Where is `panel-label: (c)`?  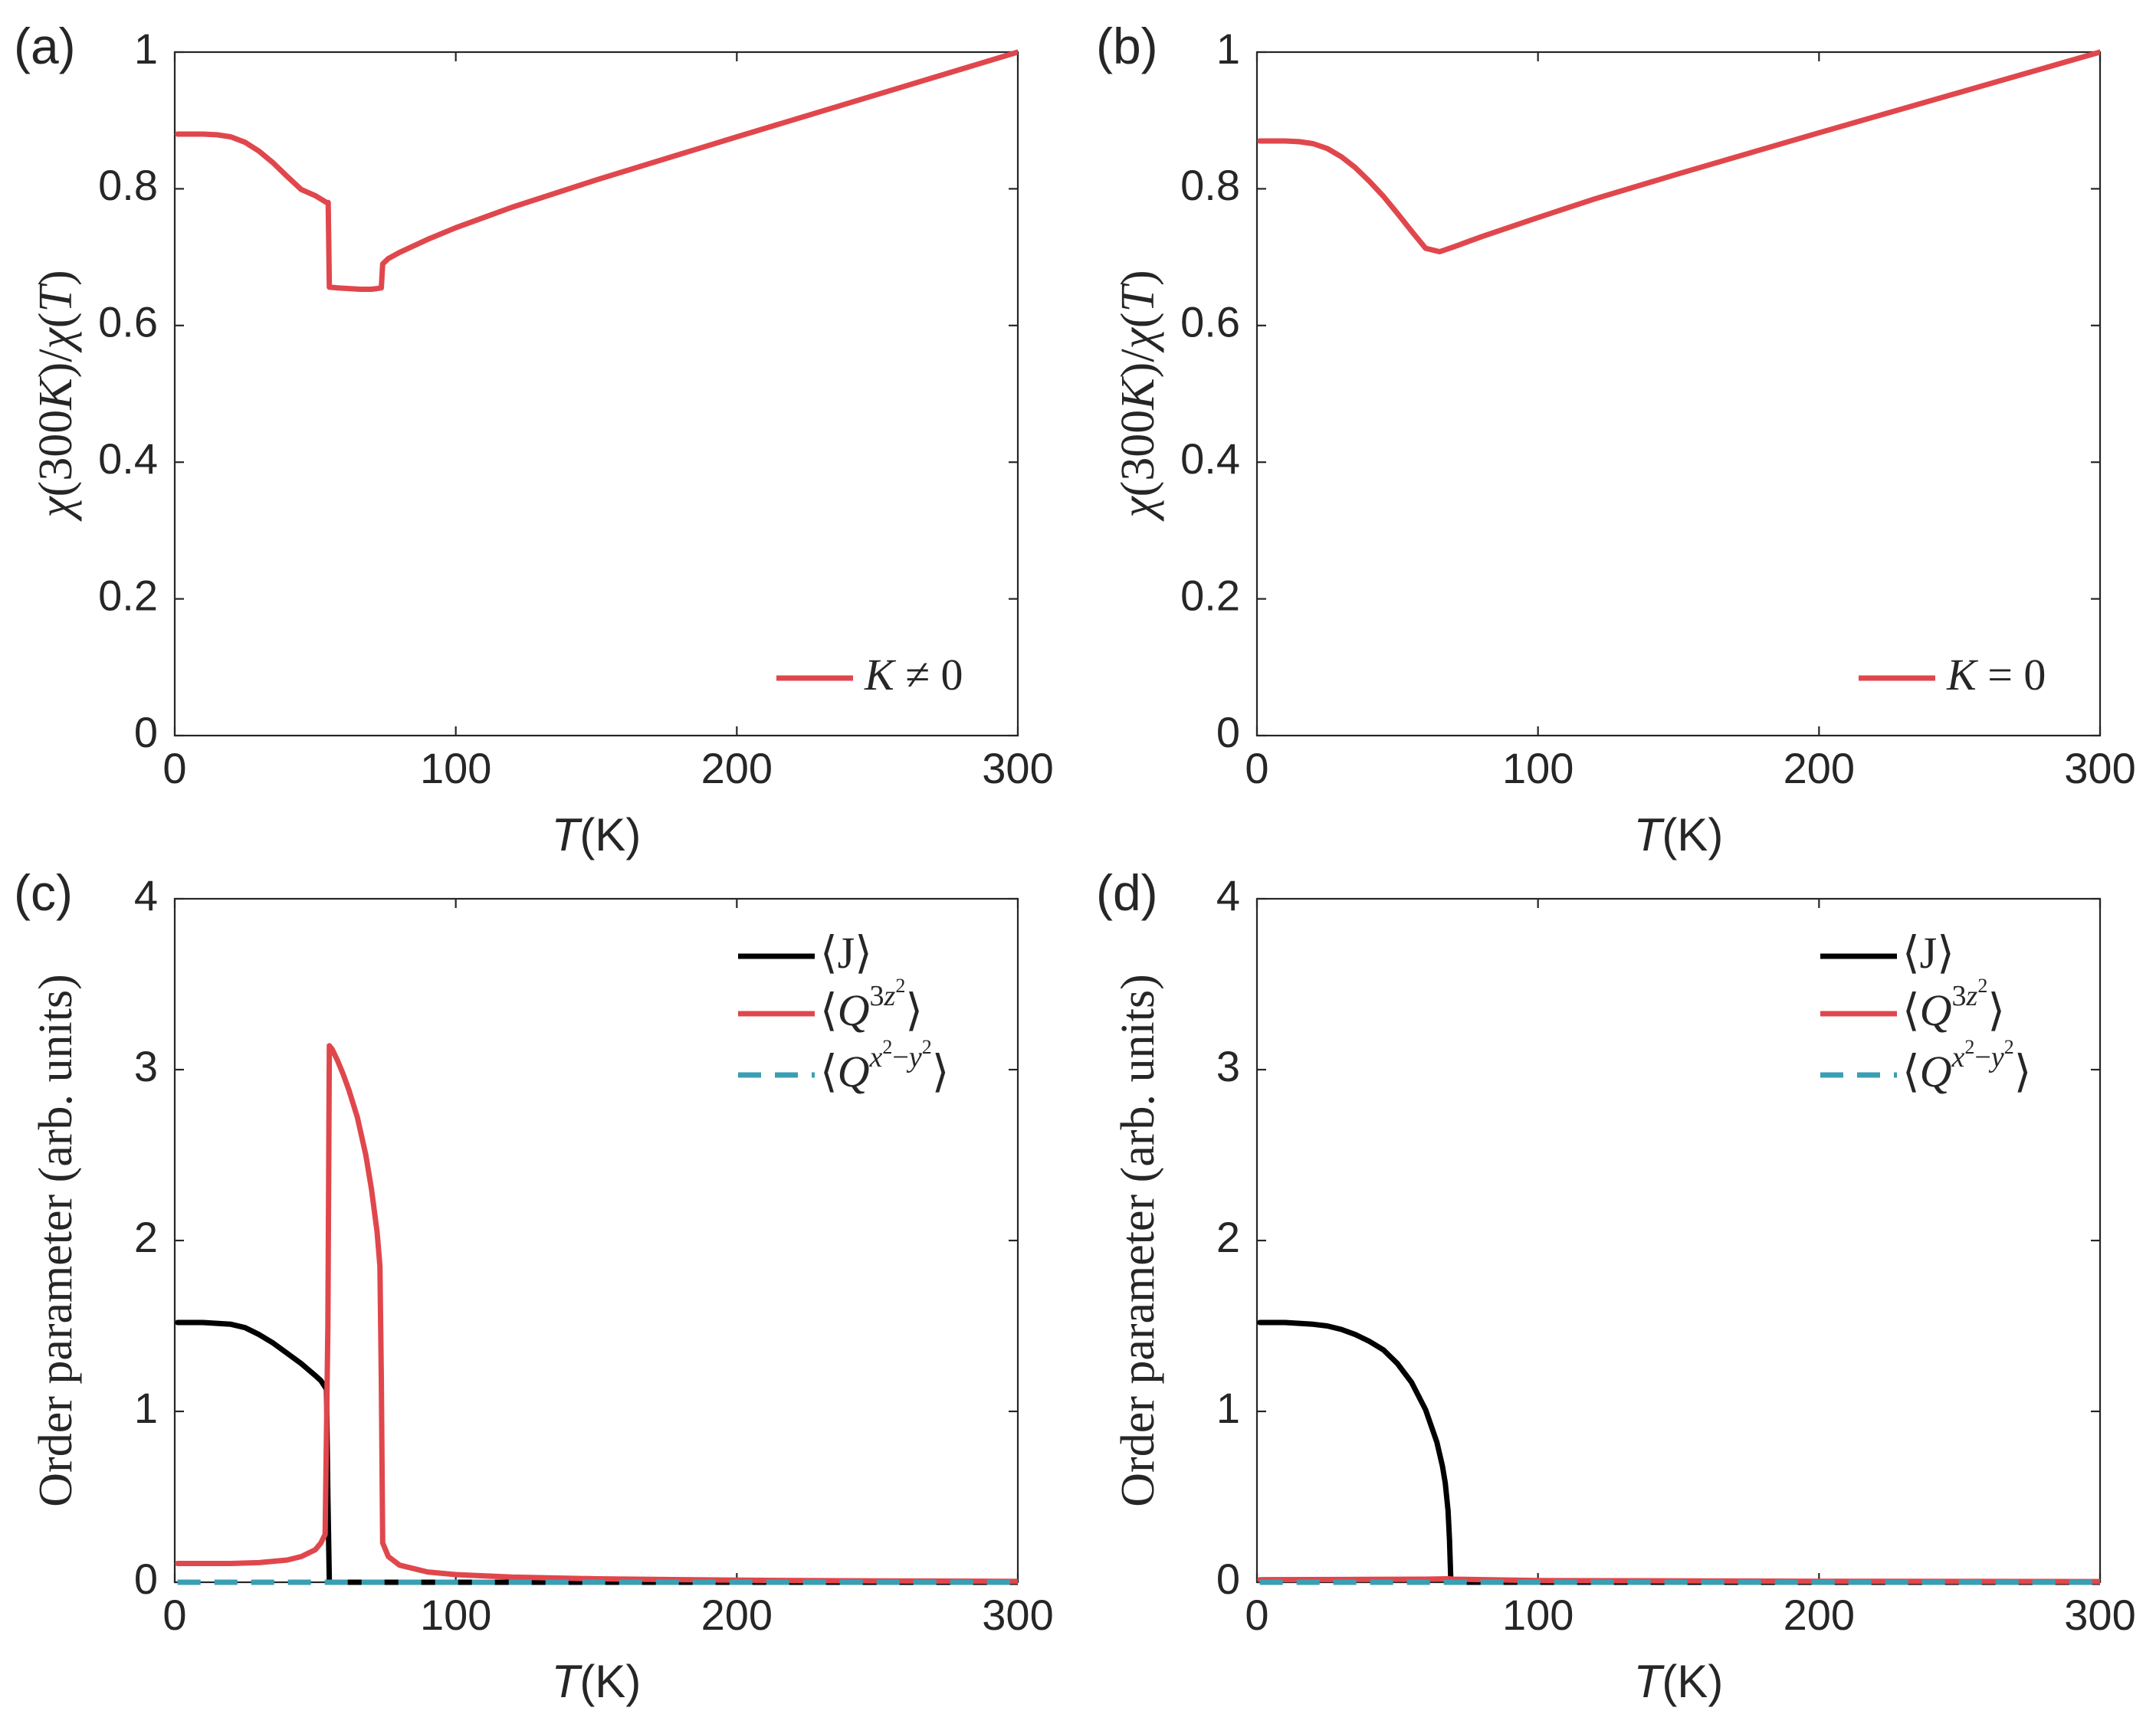 panel-label: (c) is located at coordinates (43, 892).